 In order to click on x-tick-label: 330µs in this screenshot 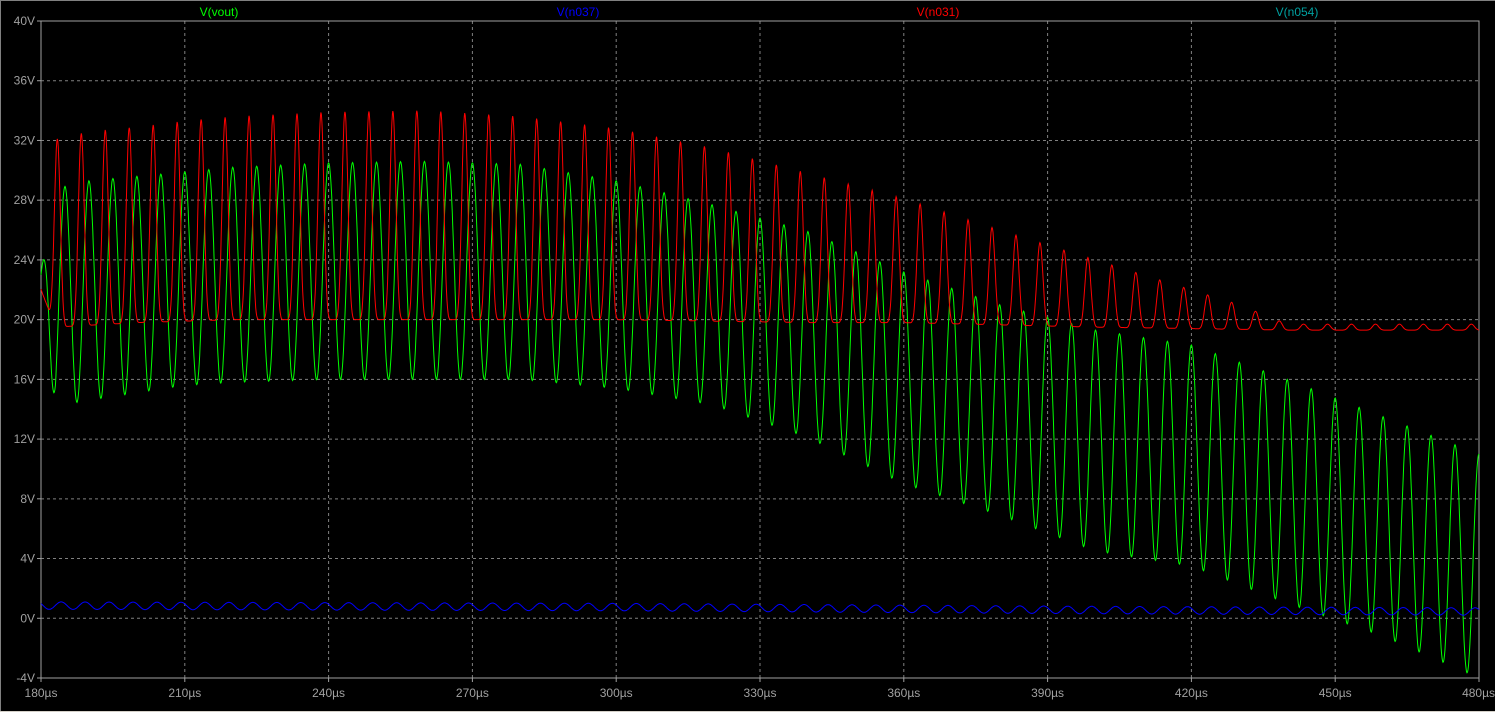, I will do `click(760, 693)`.